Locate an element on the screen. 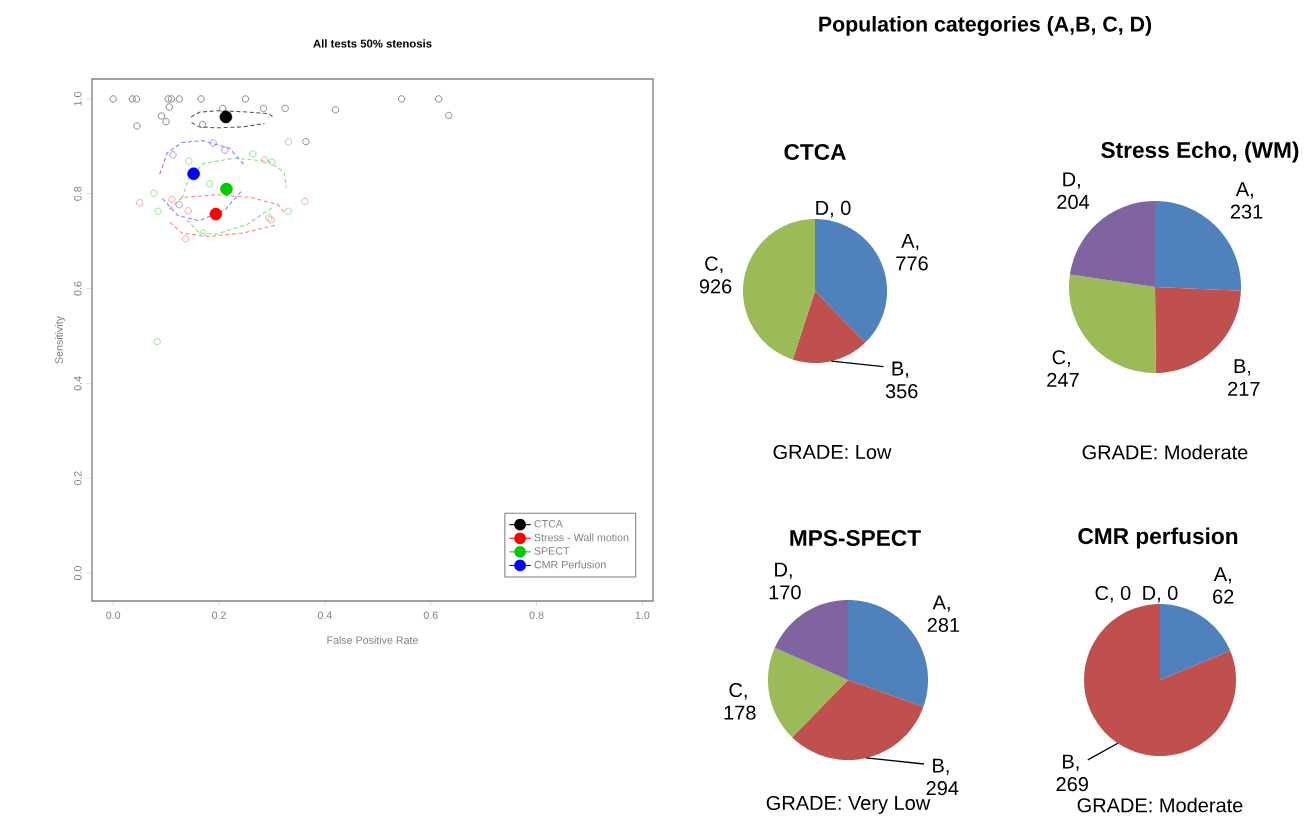 The width and height of the screenshot is (1316, 819). y-tick-label: 0.6 is located at coordinates (78, 288).